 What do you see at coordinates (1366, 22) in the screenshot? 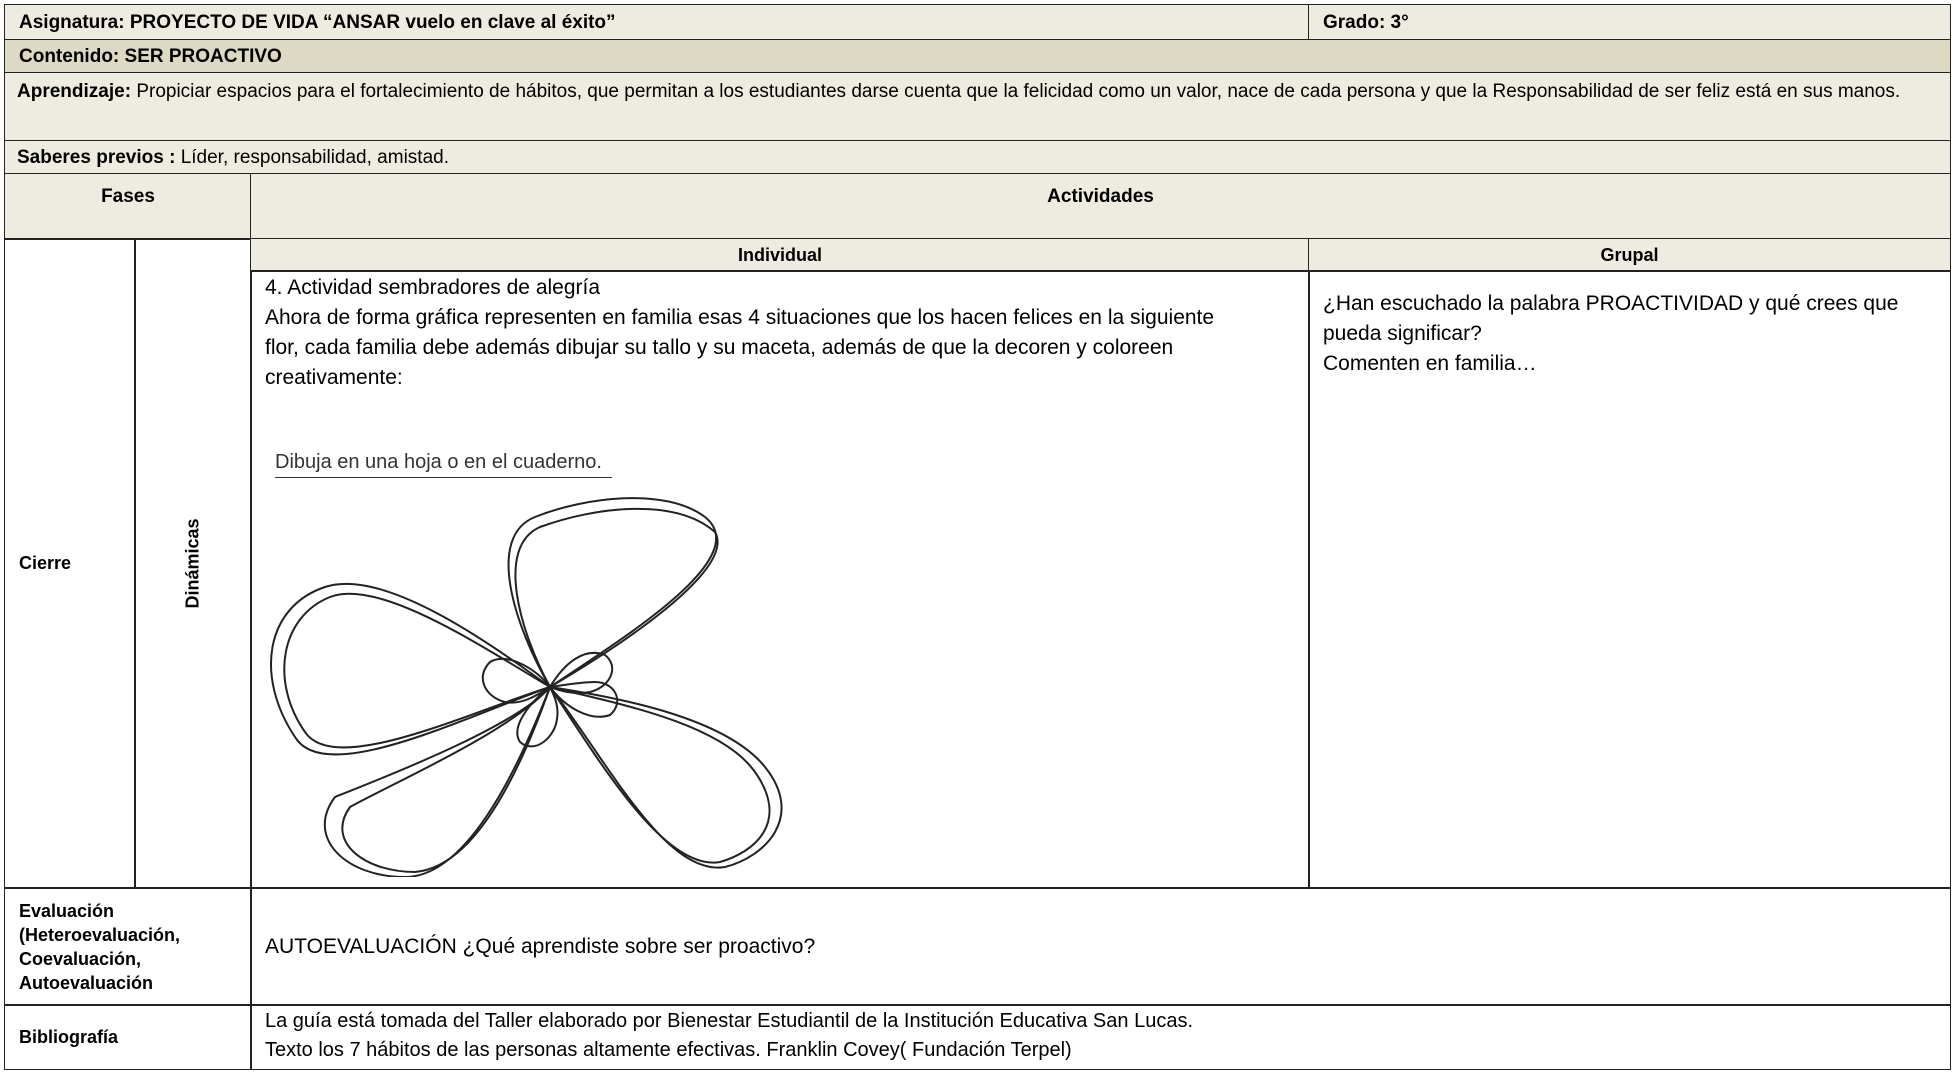
I see `grade: Grado: 3°` at bounding box center [1366, 22].